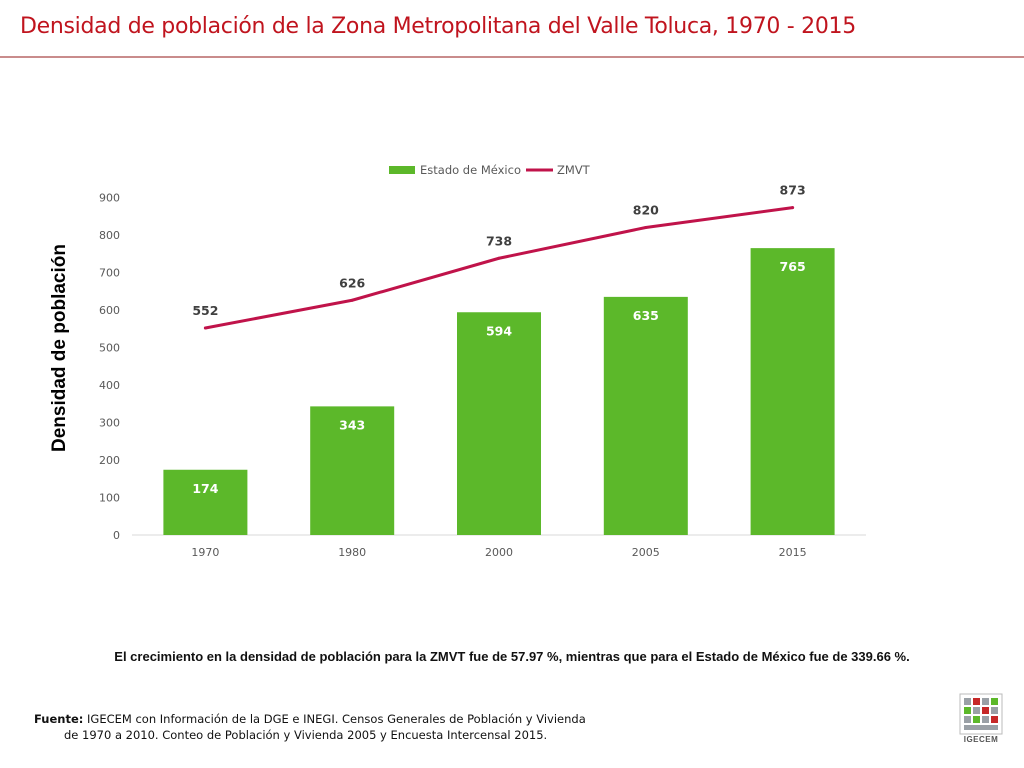 The width and height of the screenshot is (1024, 768). I want to click on line-data-label: 873, so click(793, 190).